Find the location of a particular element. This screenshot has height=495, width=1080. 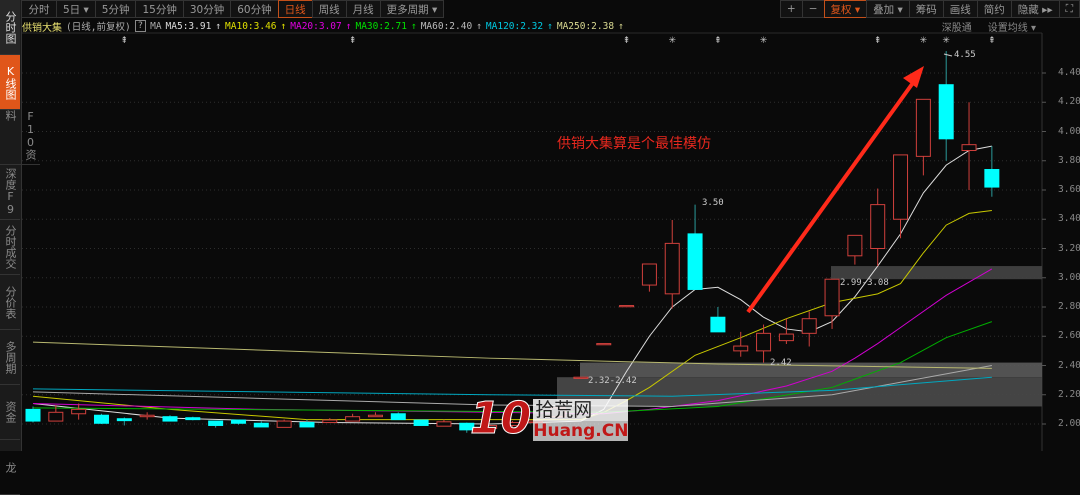

period-tab-7: 周线 is located at coordinates (329, 9).